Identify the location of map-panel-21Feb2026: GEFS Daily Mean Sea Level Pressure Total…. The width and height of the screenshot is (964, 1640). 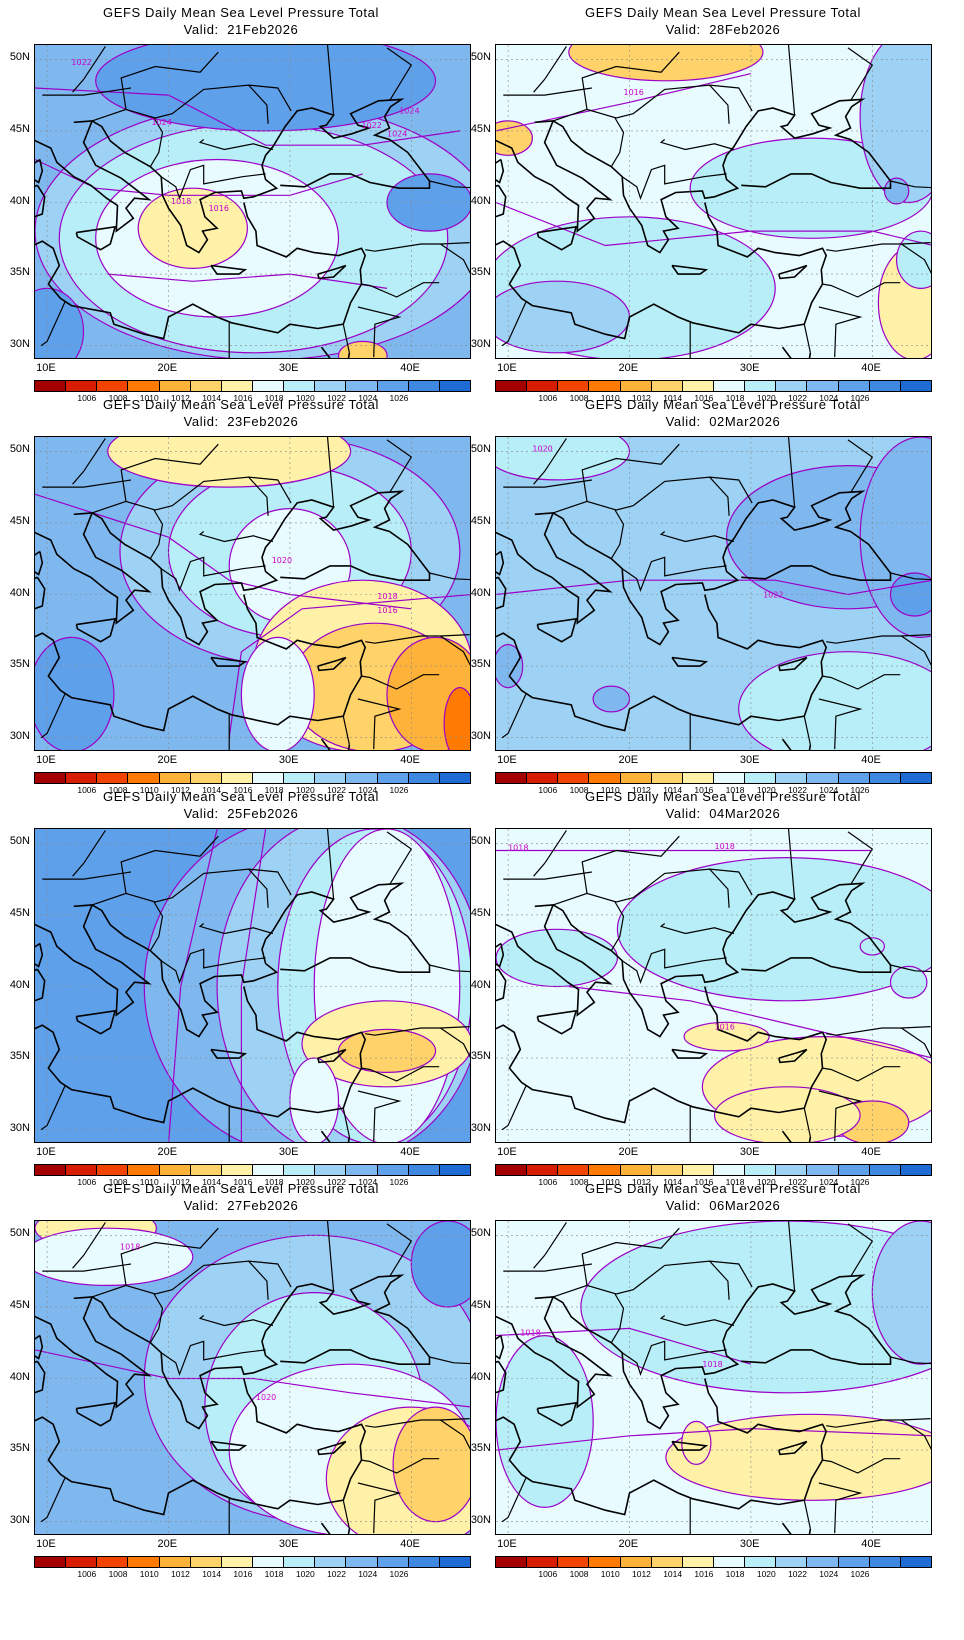
(241, 205).